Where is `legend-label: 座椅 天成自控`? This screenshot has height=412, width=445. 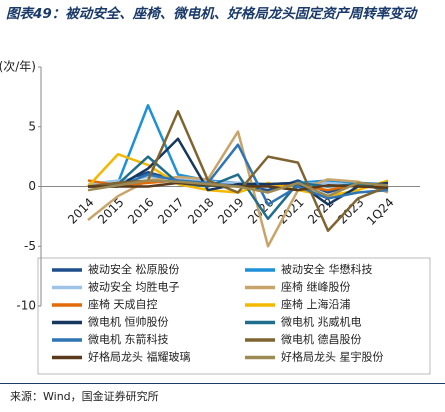 legend-label: 座椅 天成自控 is located at coordinates (123, 304).